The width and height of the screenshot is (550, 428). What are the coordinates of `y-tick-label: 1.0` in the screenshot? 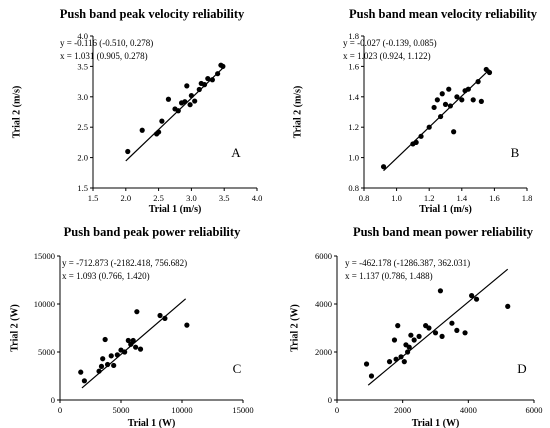 It's located at (353, 158).